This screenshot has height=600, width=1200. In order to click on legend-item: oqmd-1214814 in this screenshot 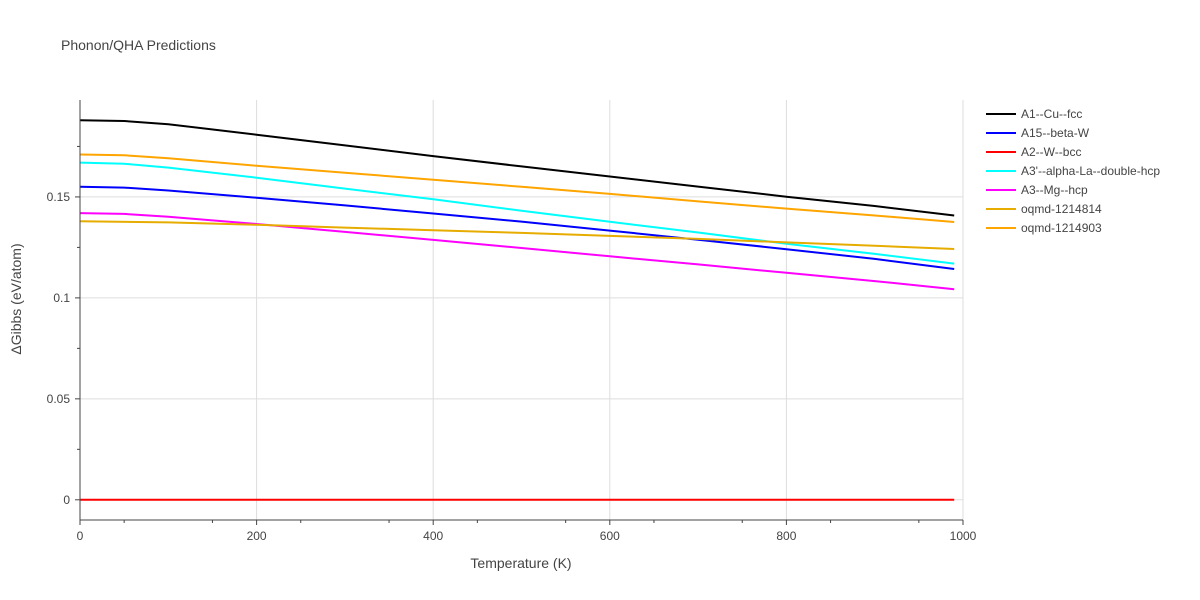, I will do `click(1044, 209)`.